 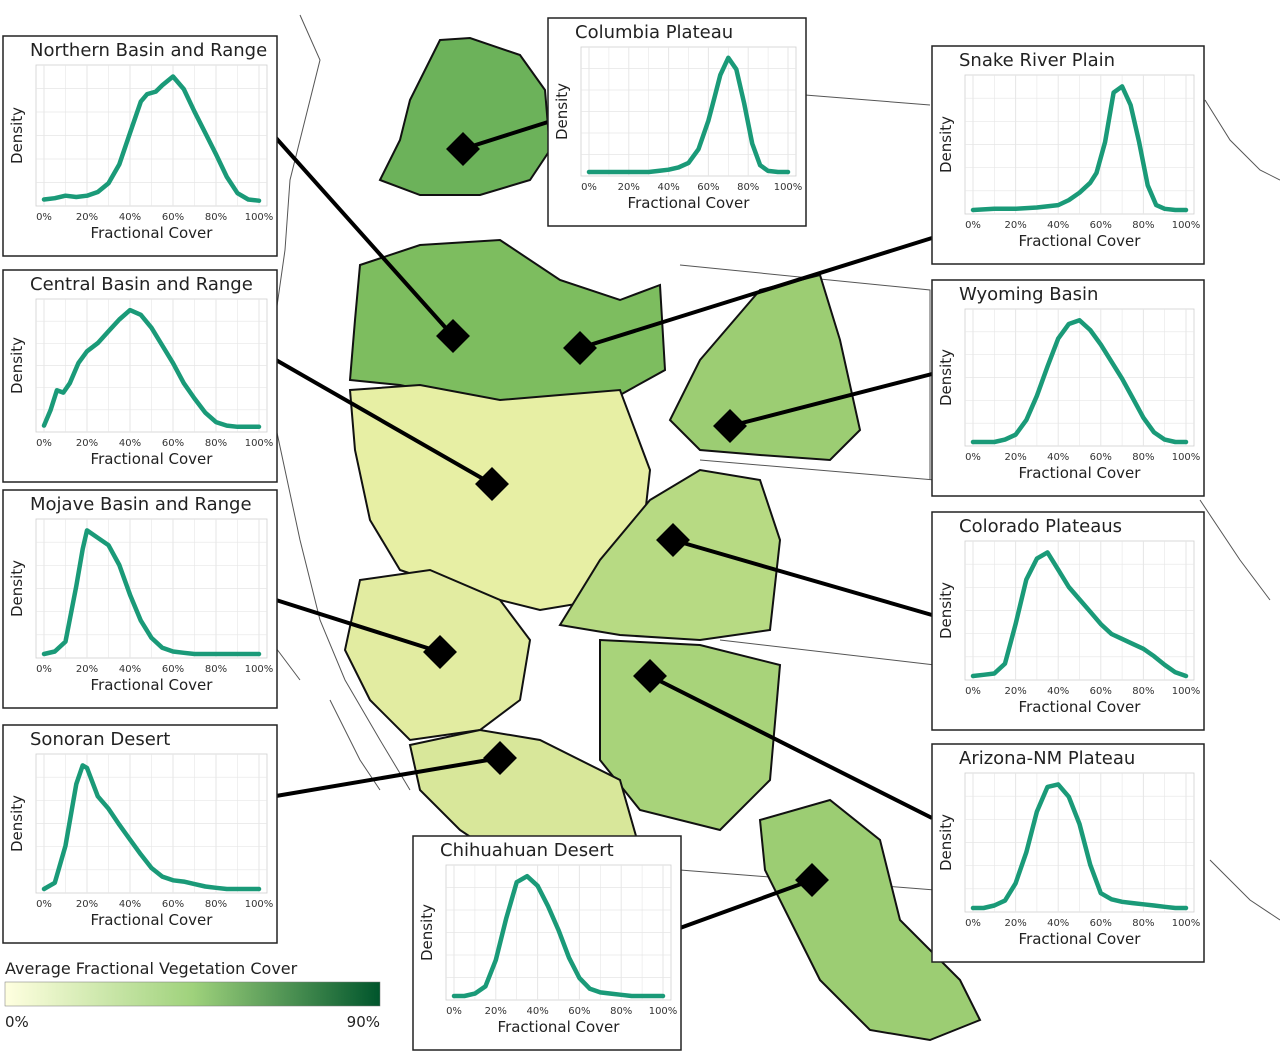 I want to click on connector-central-basin, so click(x=384, y=422).